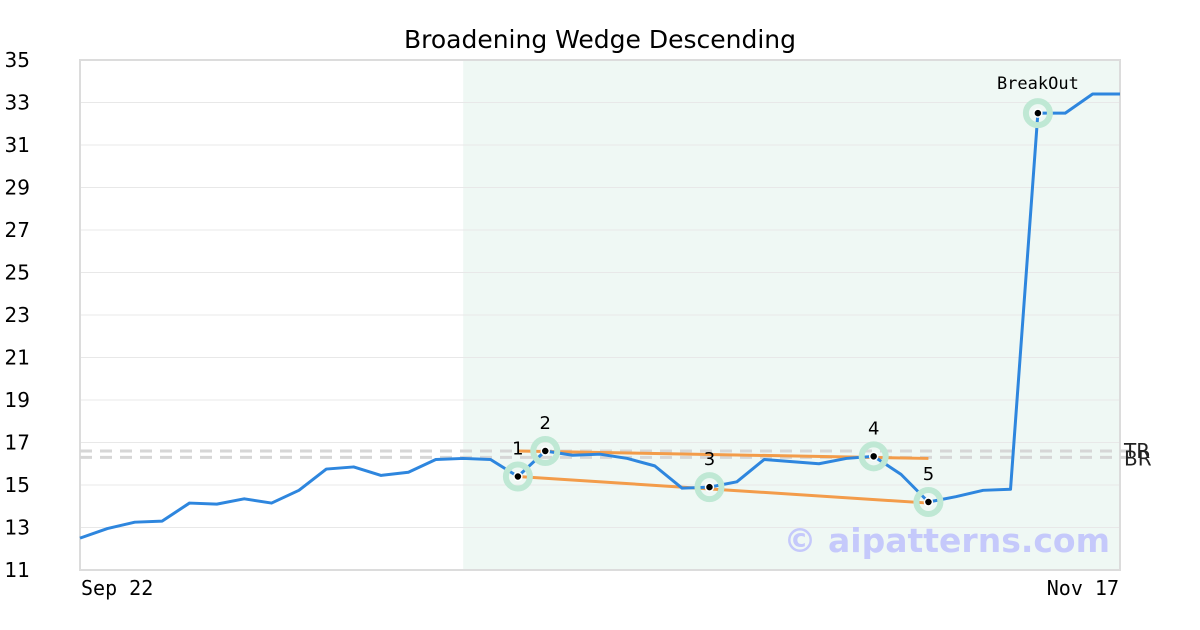 The width and height of the screenshot is (1200, 630). I want to click on y-tick-label: 11, so click(17, 570).